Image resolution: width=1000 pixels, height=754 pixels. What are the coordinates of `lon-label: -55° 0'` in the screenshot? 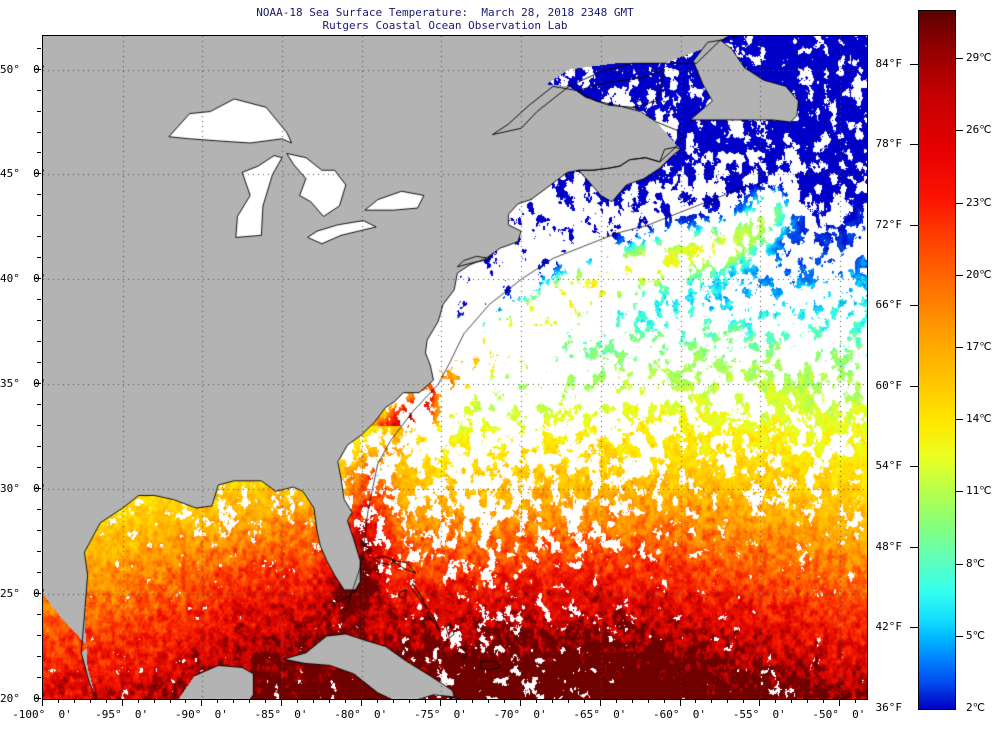 It's located at (759, 714).